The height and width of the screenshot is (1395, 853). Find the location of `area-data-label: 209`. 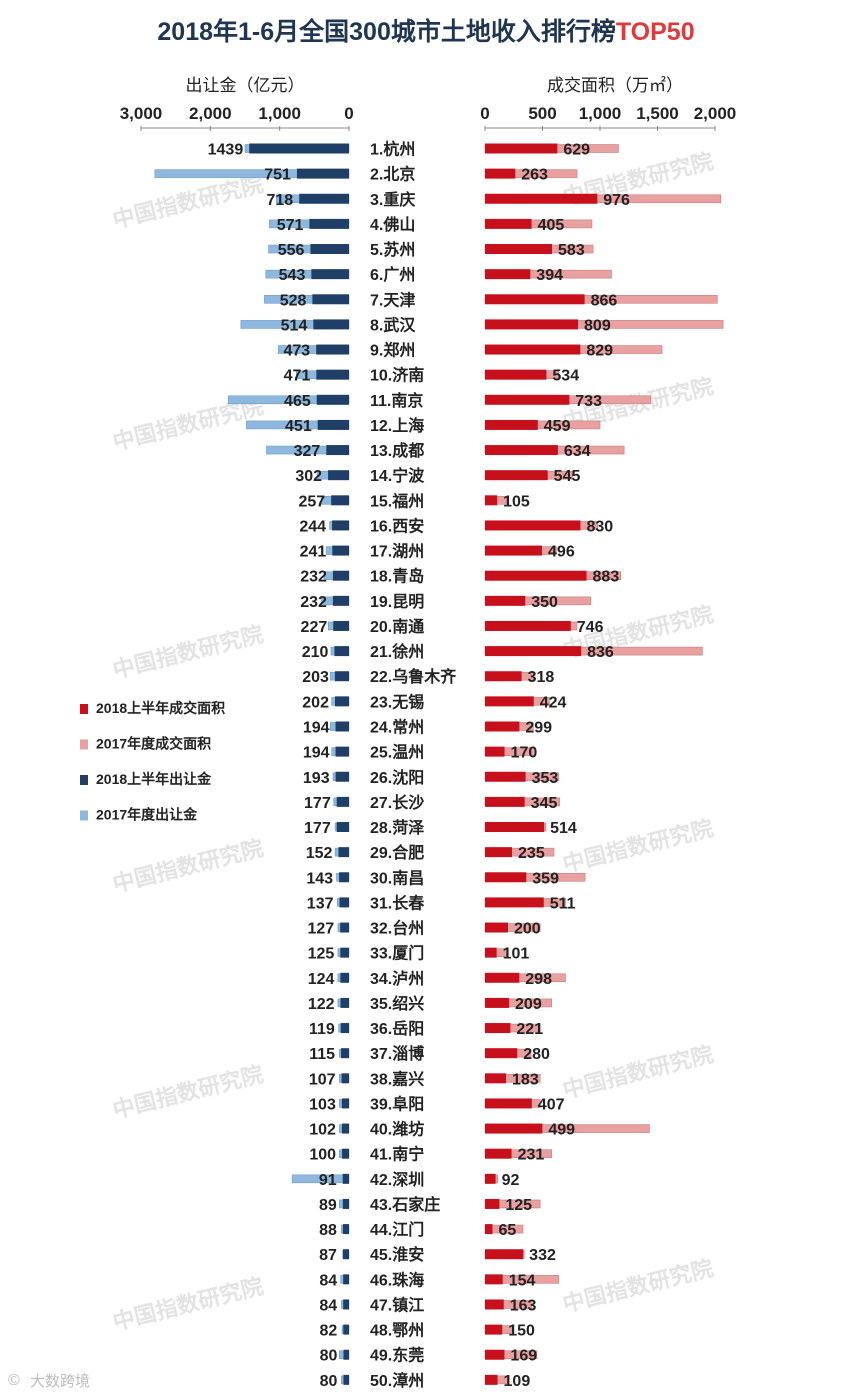

area-data-label: 209 is located at coordinates (528, 1004).